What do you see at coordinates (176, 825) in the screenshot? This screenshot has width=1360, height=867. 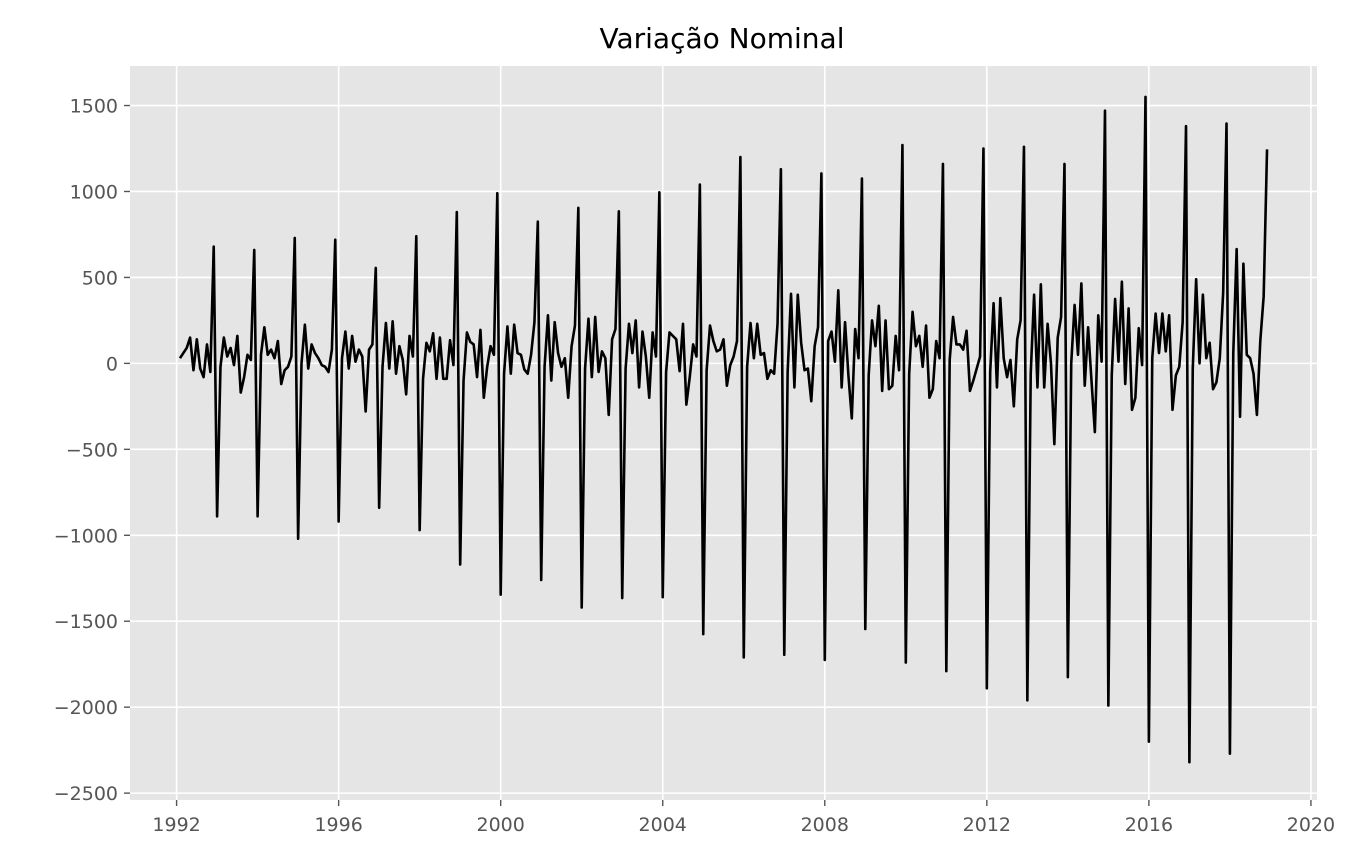 I see `x-tick-label: 1992` at bounding box center [176, 825].